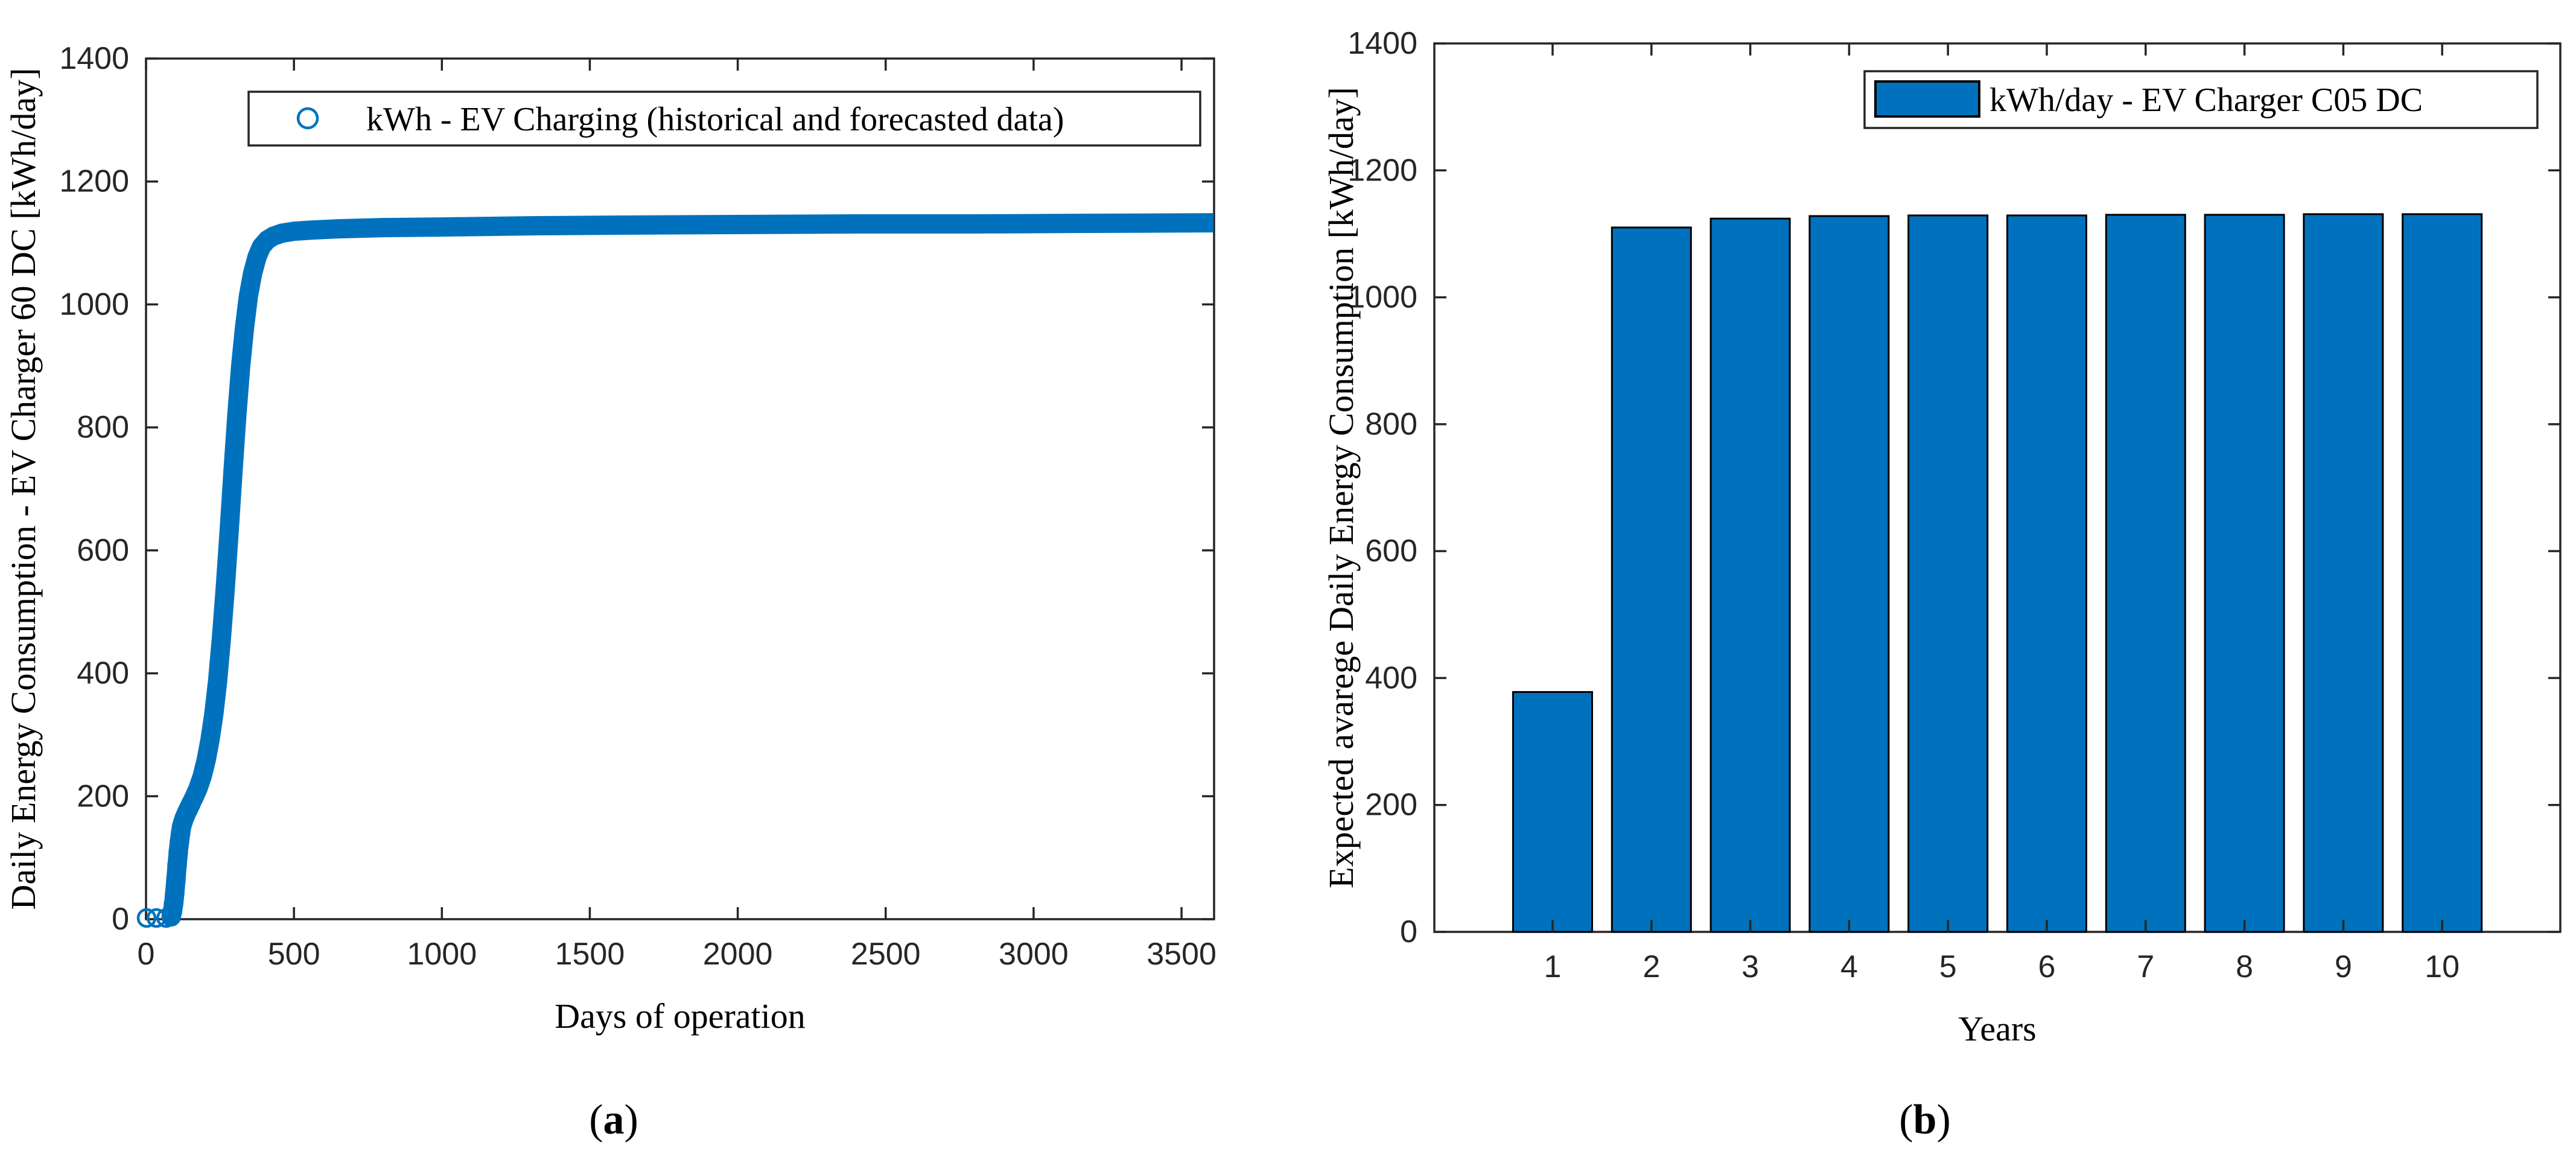 The image size is (2576, 1157). I want to click on x-tick-label: 1500, so click(590, 955).